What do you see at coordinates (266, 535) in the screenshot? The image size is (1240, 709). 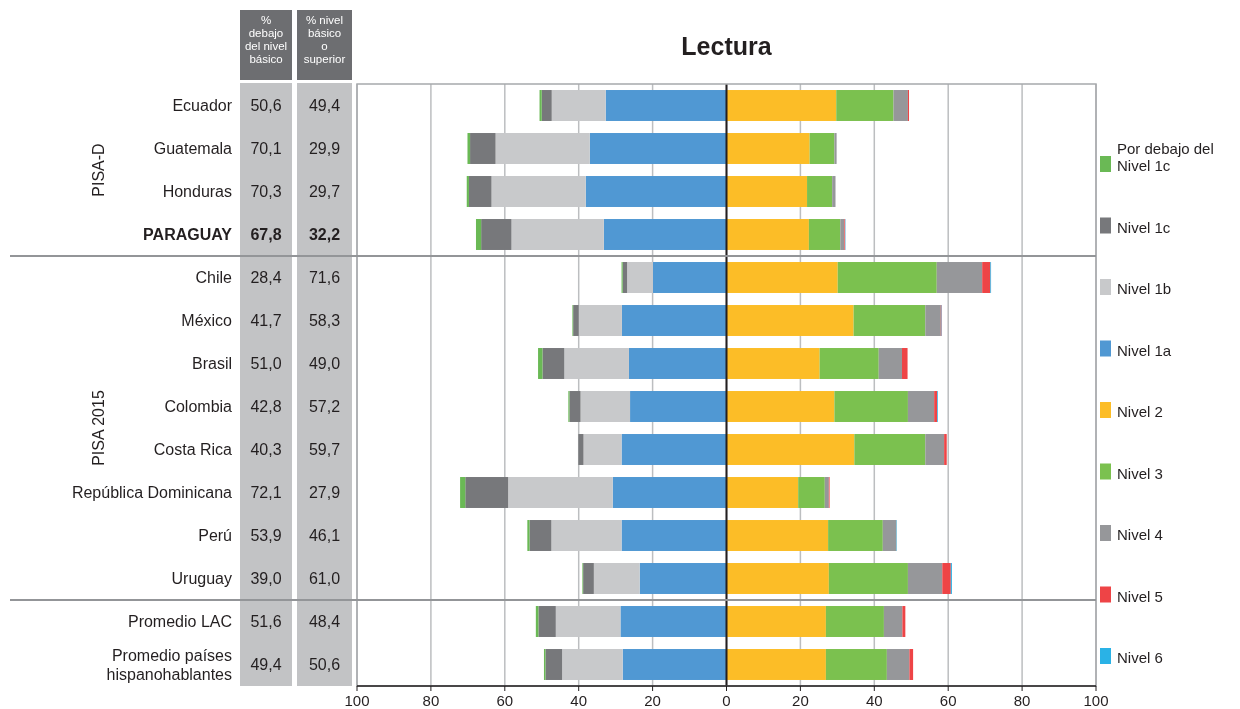 I see `text: 53,9` at bounding box center [266, 535].